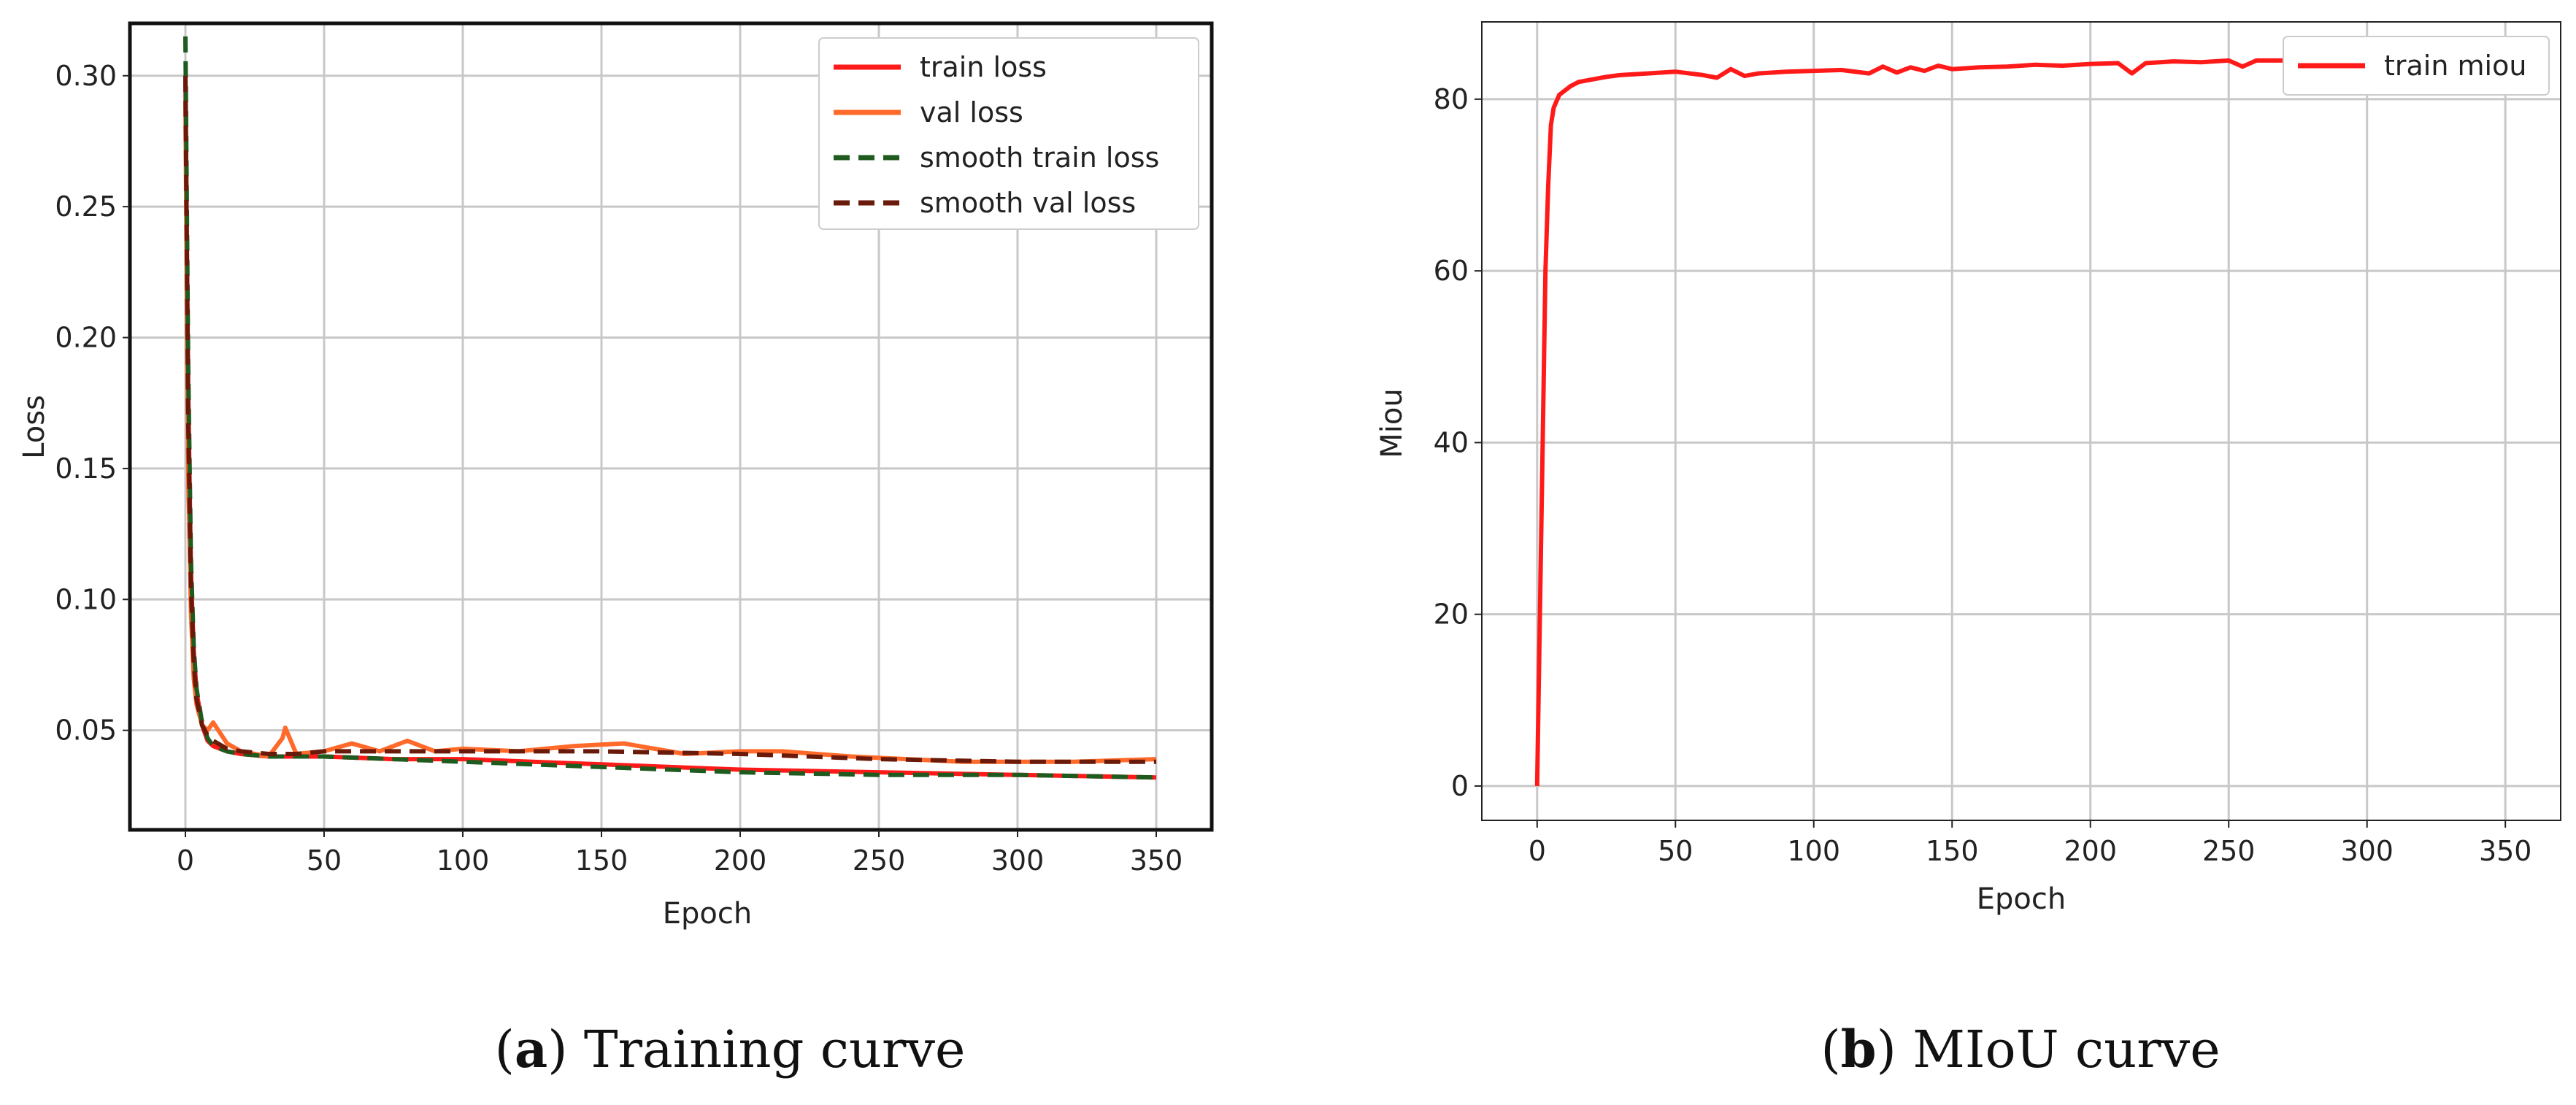 The width and height of the screenshot is (2576, 1105). Describe the element at coordinates (1451, 442) in the screenshot. I see `y-tick-label: 40` at that location.